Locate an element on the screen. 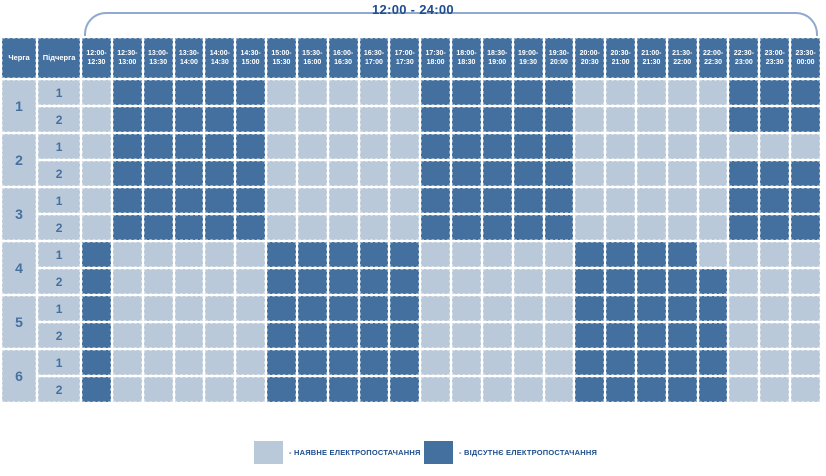  time-slot-header: 20:30- 21:00 is located at coordinates (620, 58).